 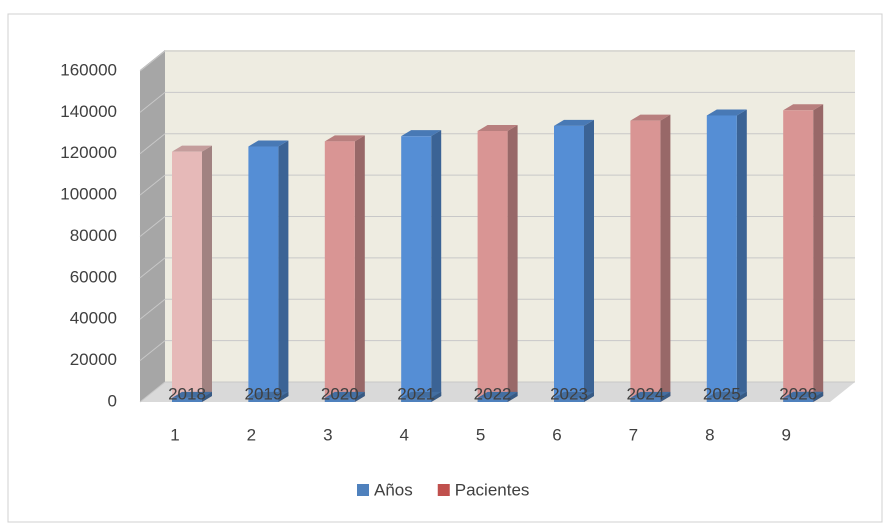 What do you see at coordinates (93, 359) in the screenshot?
I see `y-tick-label: 20000` at bounding box center [93, 359].